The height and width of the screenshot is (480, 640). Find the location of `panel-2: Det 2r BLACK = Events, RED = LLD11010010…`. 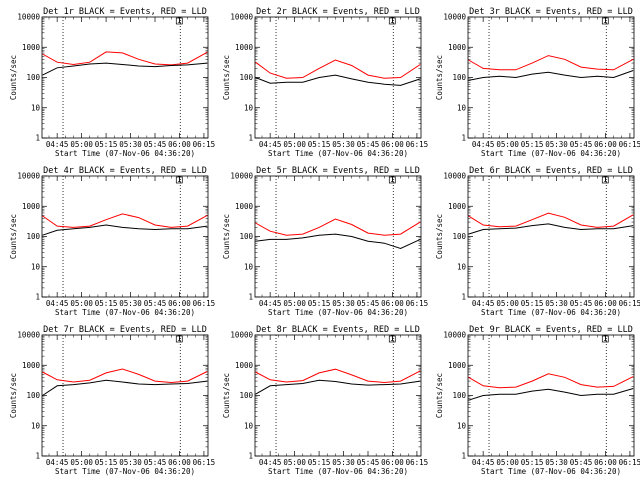

panel-2: Det 2r BLACK = Events, RED = LLD11010010… is located at coordinates (325, 82).